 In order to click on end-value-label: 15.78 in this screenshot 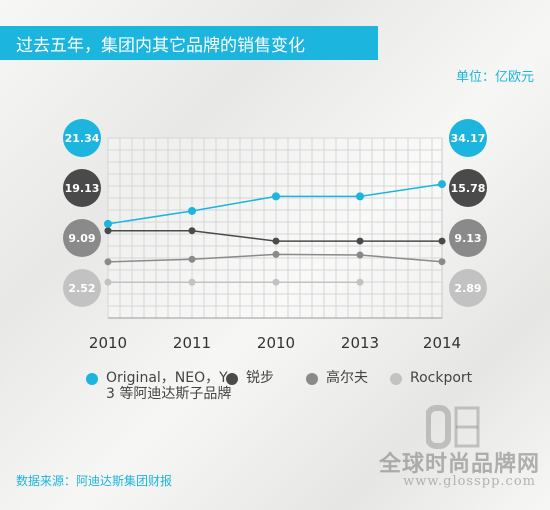, I will do `click(468, 188)`.